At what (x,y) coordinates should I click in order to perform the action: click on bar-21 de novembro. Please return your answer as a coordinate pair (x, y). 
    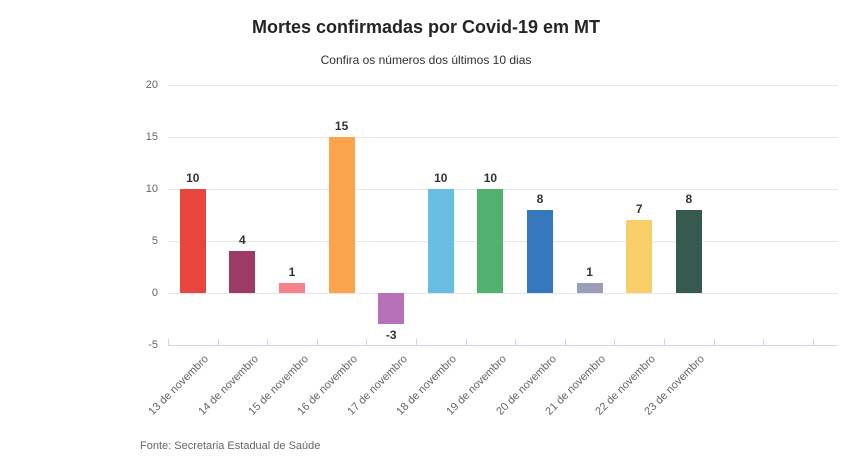
    Looking at the image, I should click on (589, 287).